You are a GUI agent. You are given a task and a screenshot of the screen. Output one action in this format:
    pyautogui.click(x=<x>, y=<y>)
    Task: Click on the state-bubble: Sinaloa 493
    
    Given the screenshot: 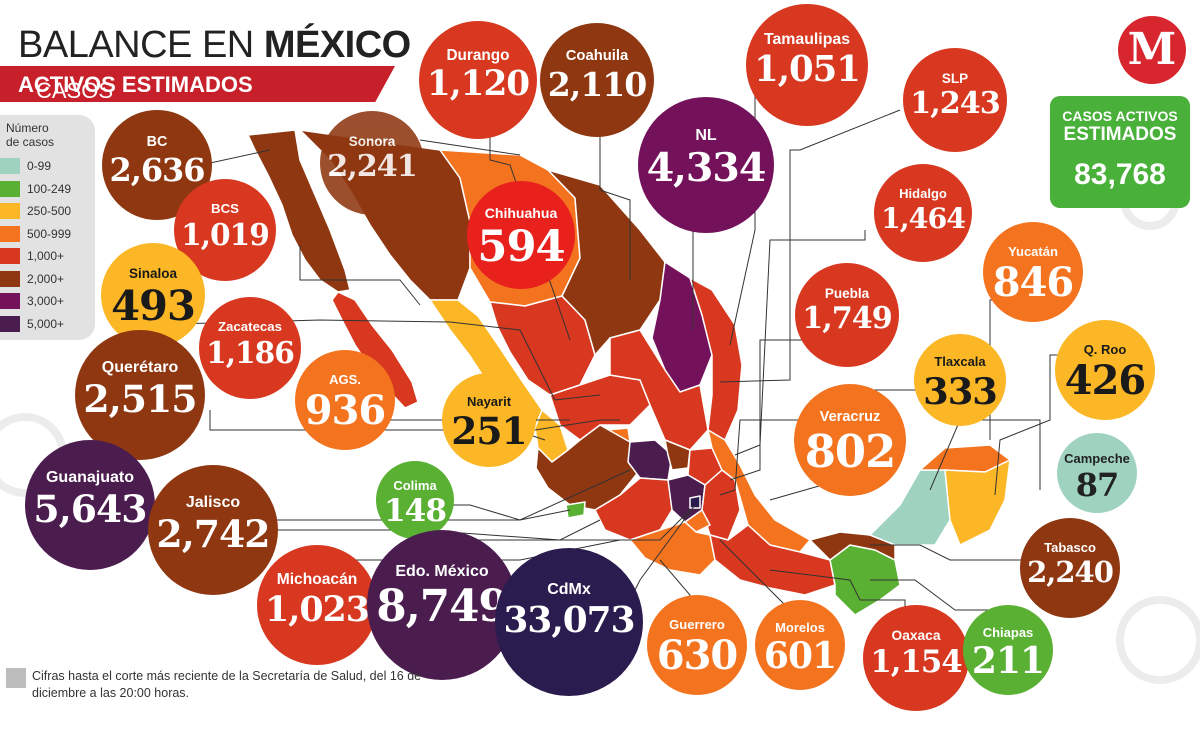 What is the action you would take?
    pyautogui.click(x=153, y=295)
    